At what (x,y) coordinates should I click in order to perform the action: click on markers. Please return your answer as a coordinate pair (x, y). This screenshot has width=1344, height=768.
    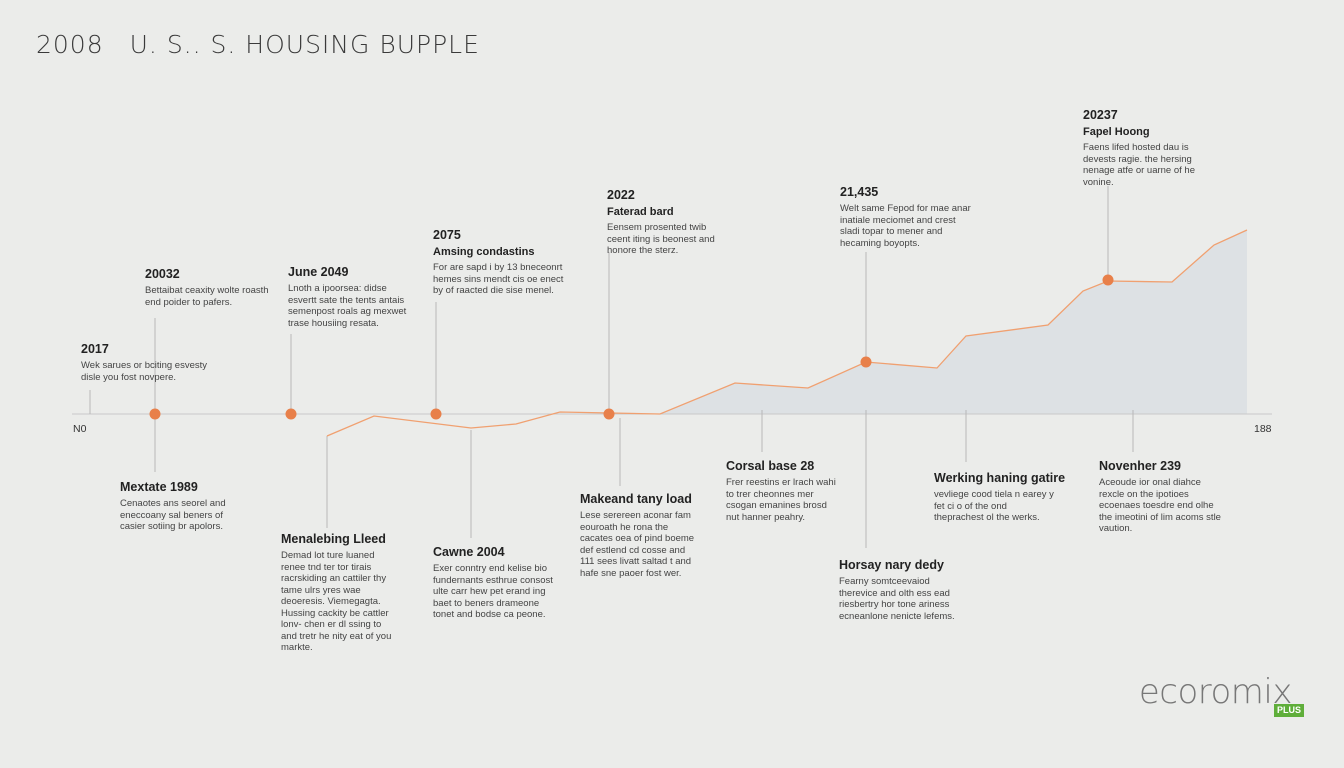
    Looking at the image, I should click on (631, 347).